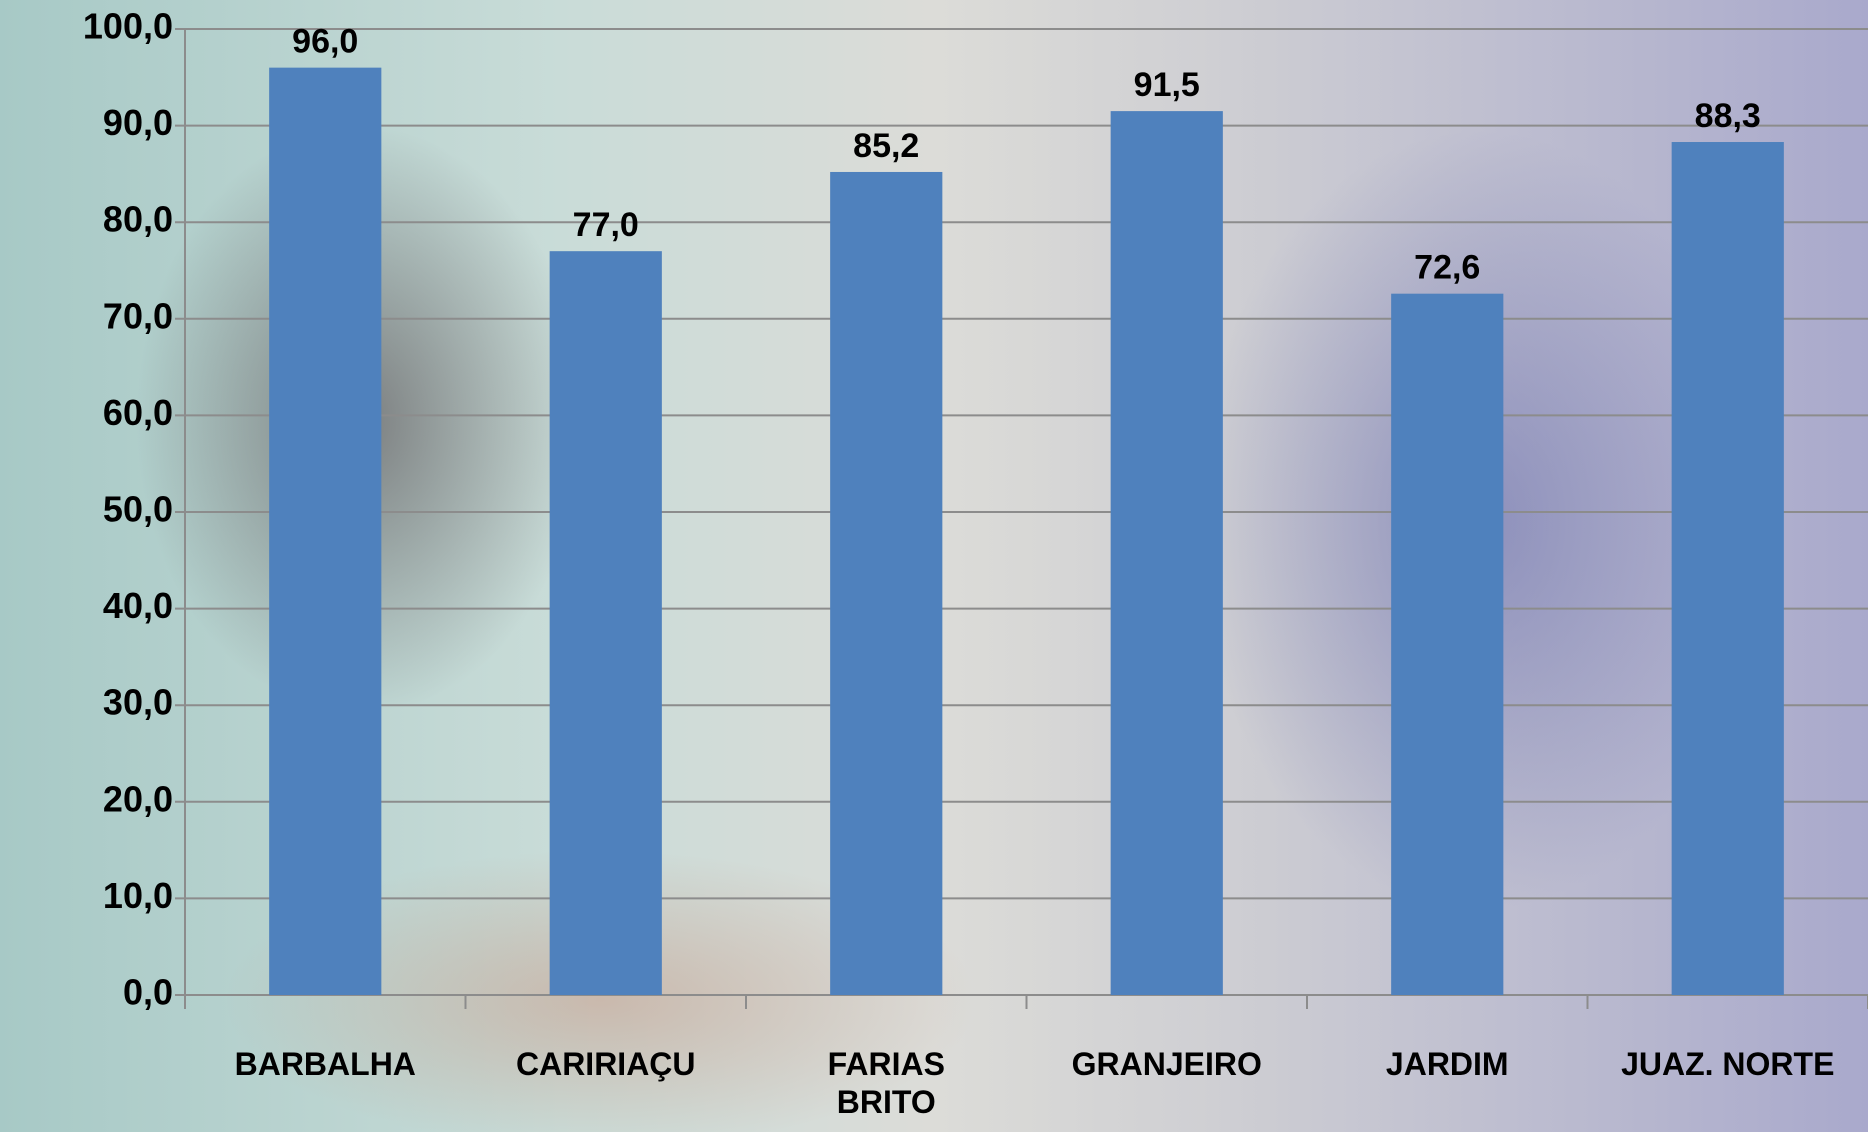  I want to click on x-tick-label: FARIAS BRITO, so click(886, 1083).